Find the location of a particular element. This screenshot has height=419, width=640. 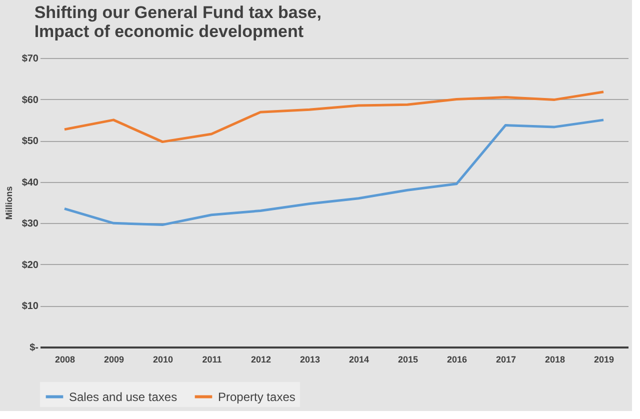

chart-title: Shifting our General Fund tax base, Impact of economic development is located at coordinates (178, 22).